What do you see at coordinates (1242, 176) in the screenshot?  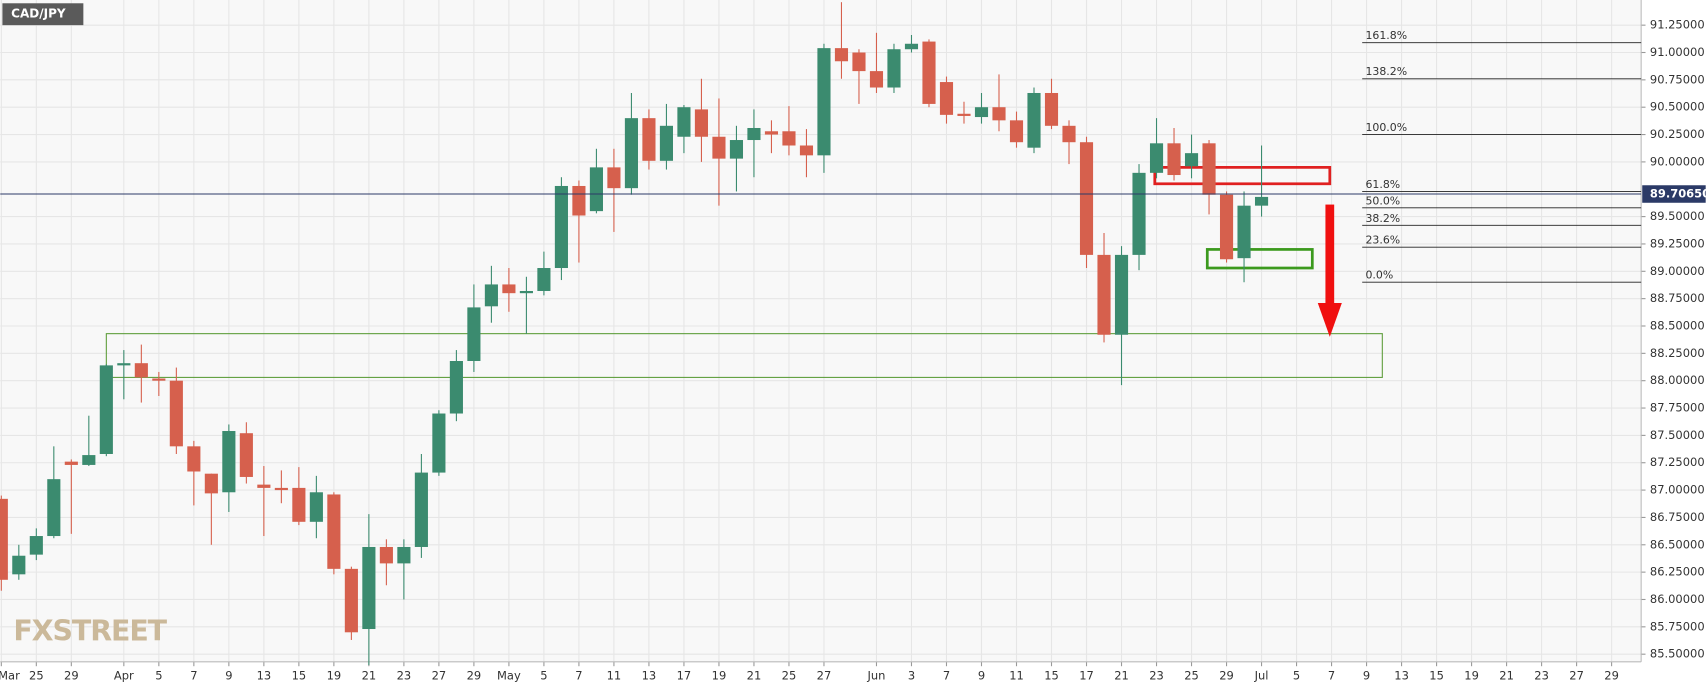 I see `zone-box` at bounding box center [1242, 176].